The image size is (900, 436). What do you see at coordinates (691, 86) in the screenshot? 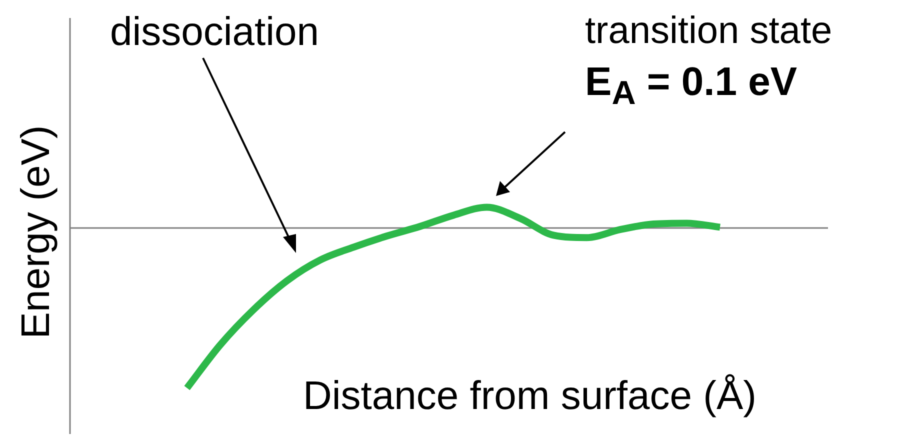
I see `text: E$_{A}$ = 0.1 eV` at bounding box center [691, 86].